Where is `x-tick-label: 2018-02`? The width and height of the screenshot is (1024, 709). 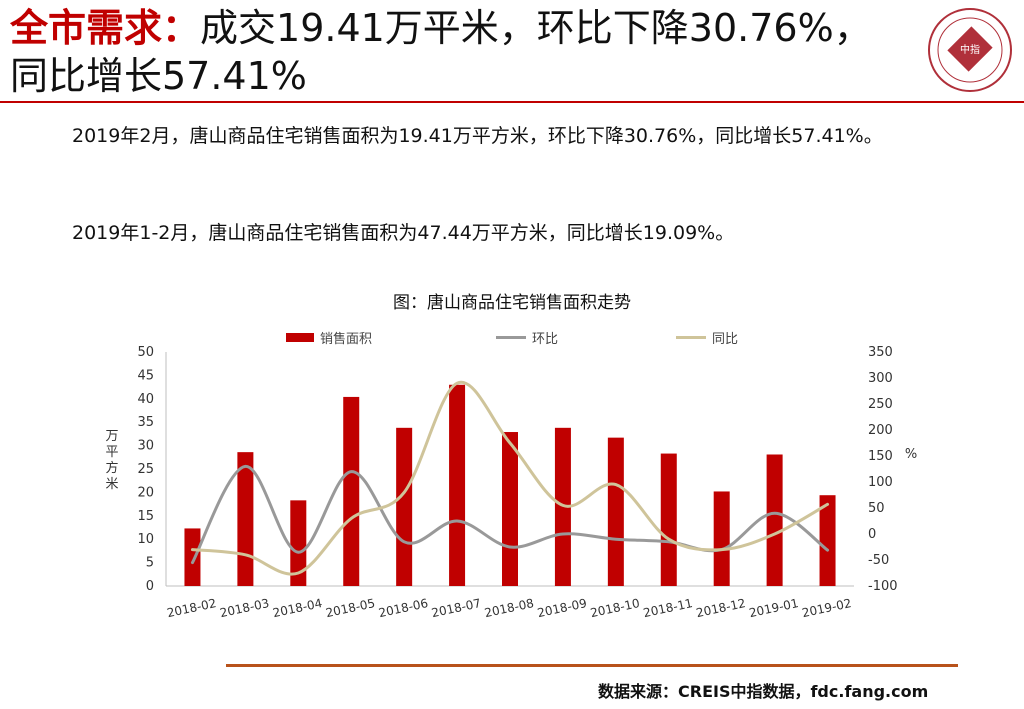
x-tick-label: 2018-02 is located at coordinates (192, 608).